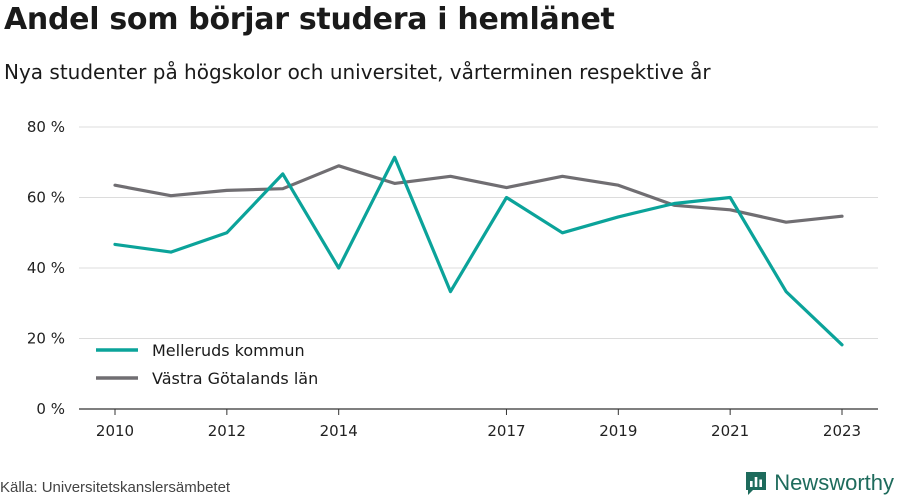 Image resolution: width=900 pixels, height=500 pixels. Describe the element at coordinates (834, 482) in the screenshot. I see `brand-name: Newsworthy` at that location.